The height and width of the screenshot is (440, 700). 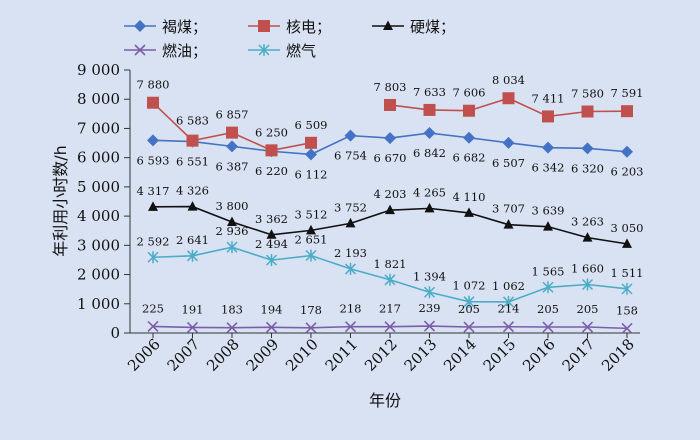 What do you see at coordinates (469, 93) in the screenshot?
I see `data-label: 7 606` at bounding box center [469, 93].